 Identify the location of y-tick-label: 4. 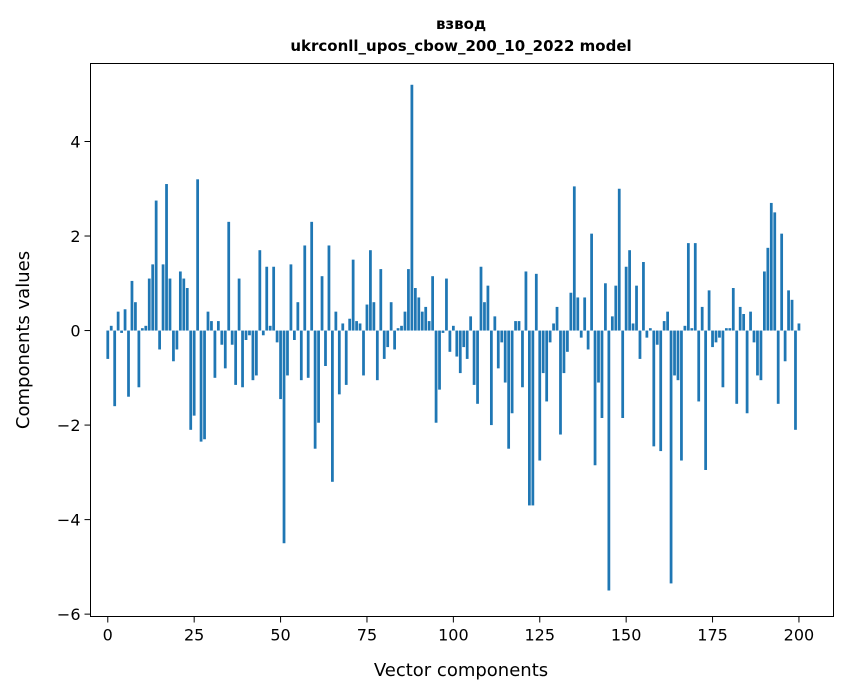
(75, 141).